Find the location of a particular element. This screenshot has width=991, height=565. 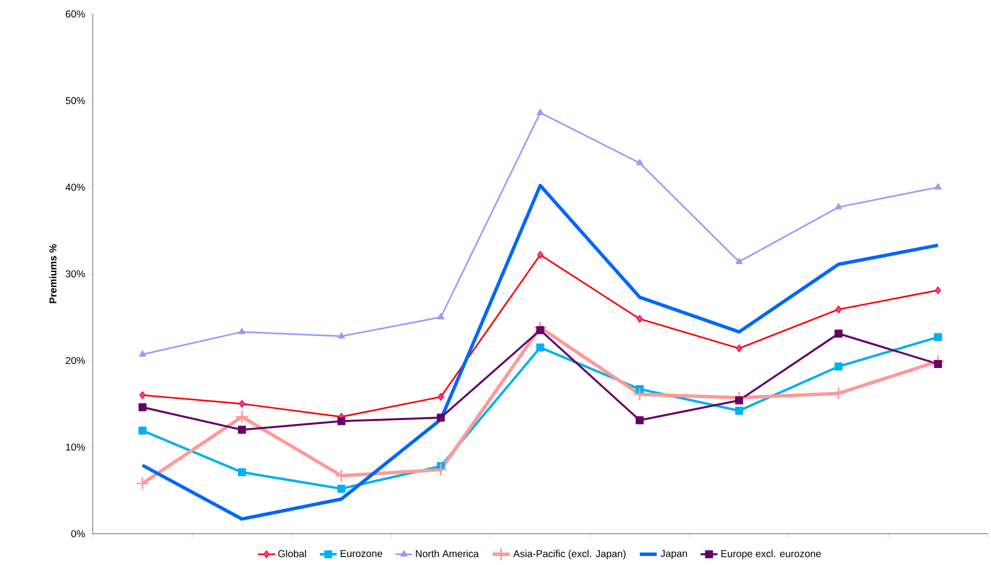

legend-label: Global is located at coordinates (292, 554).